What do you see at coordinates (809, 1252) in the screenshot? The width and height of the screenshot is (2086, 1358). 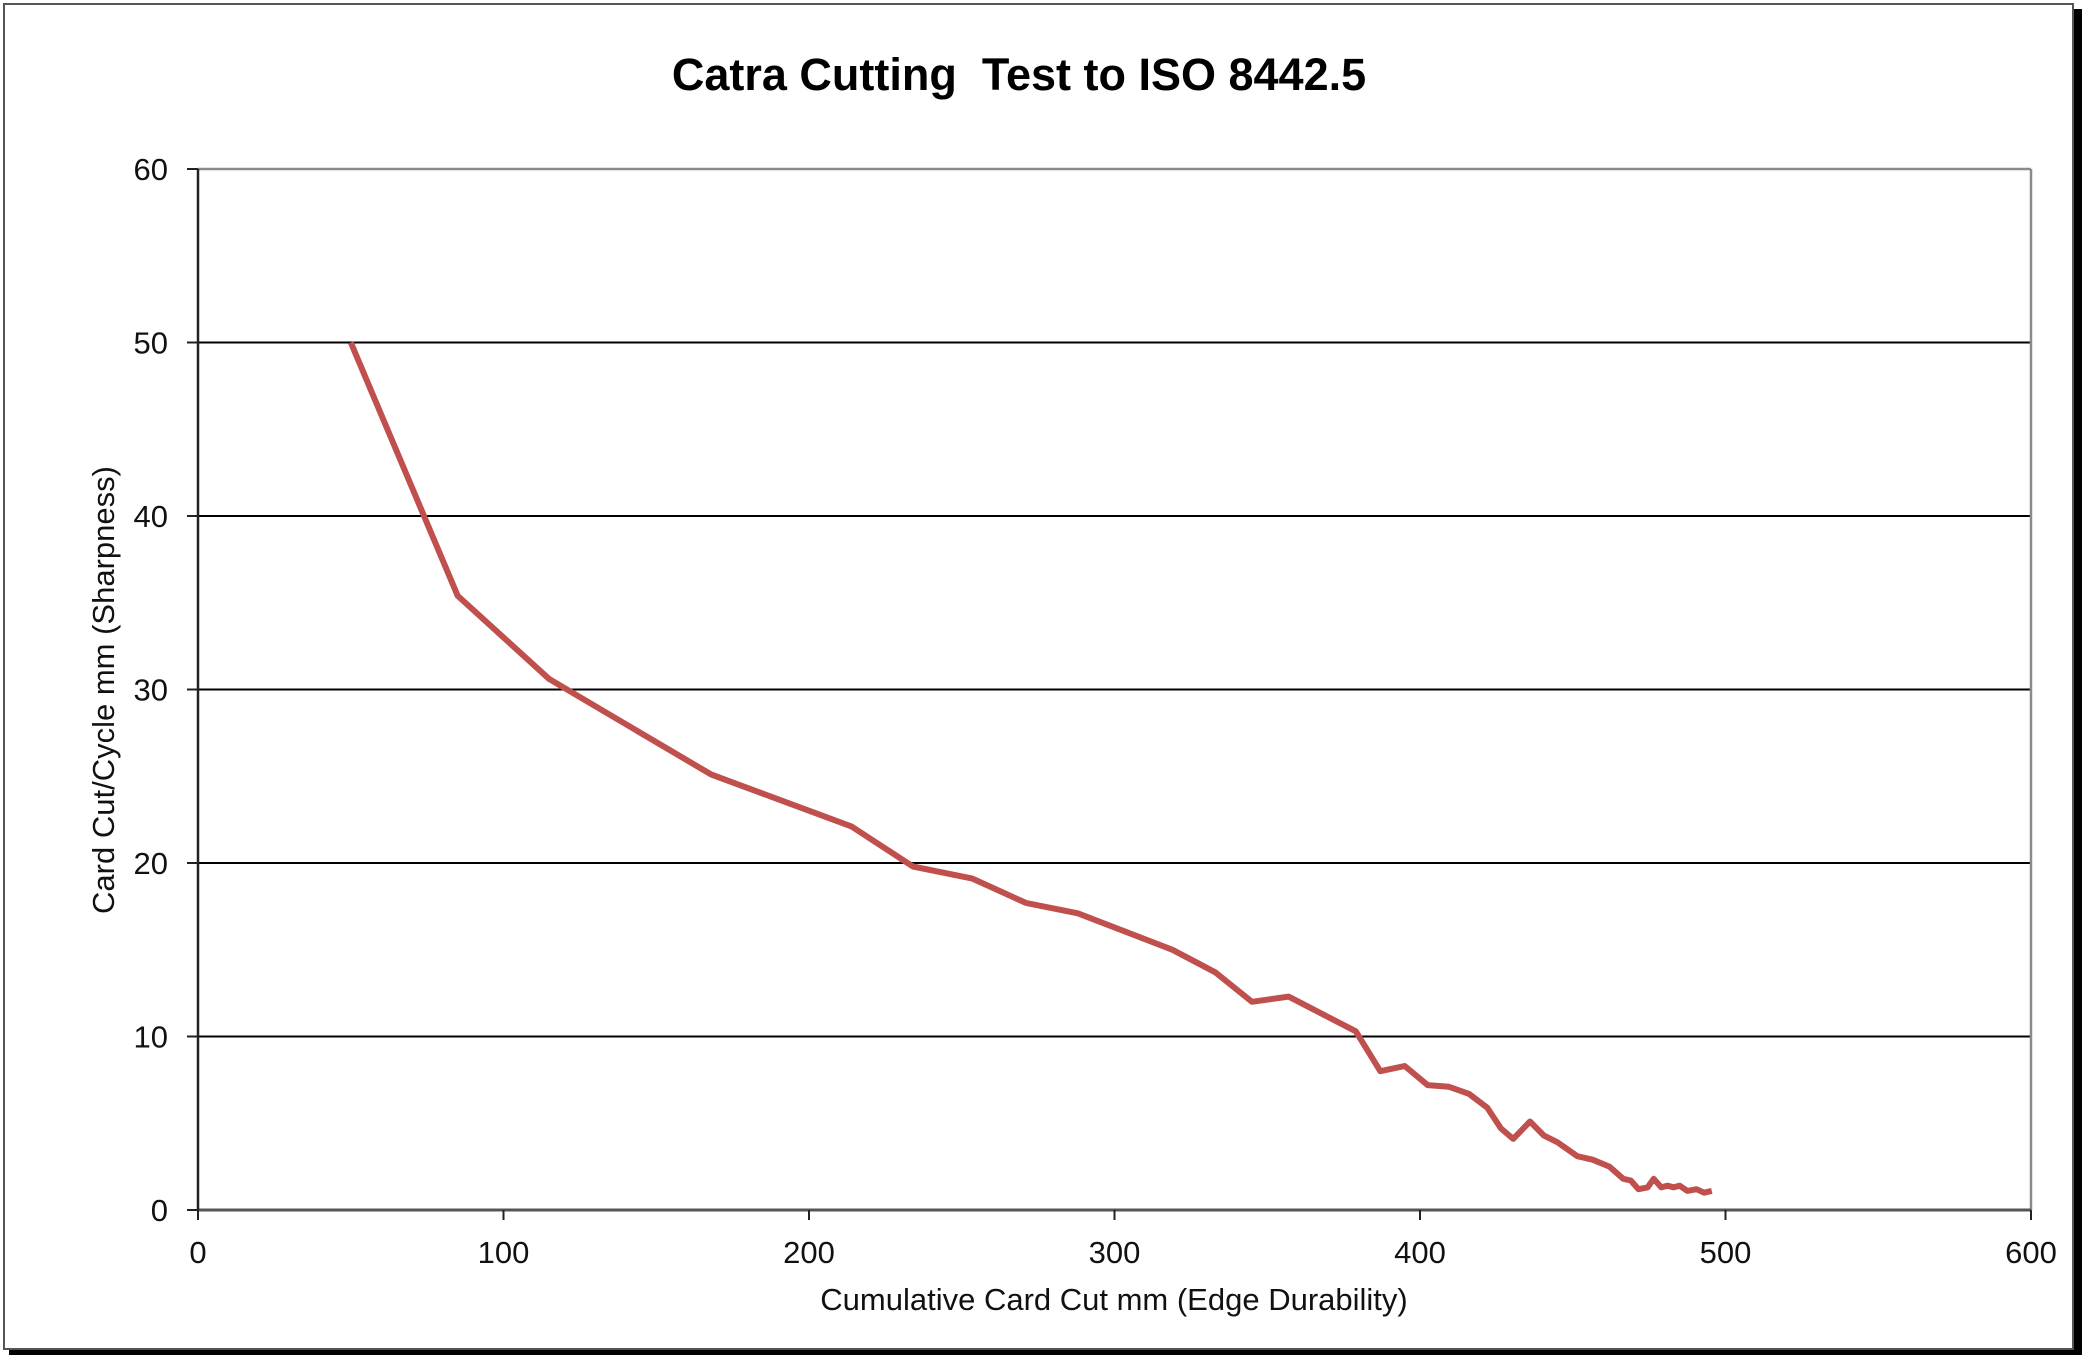 I see `x-tick-label: 200` at bounding box center [809, 1252].